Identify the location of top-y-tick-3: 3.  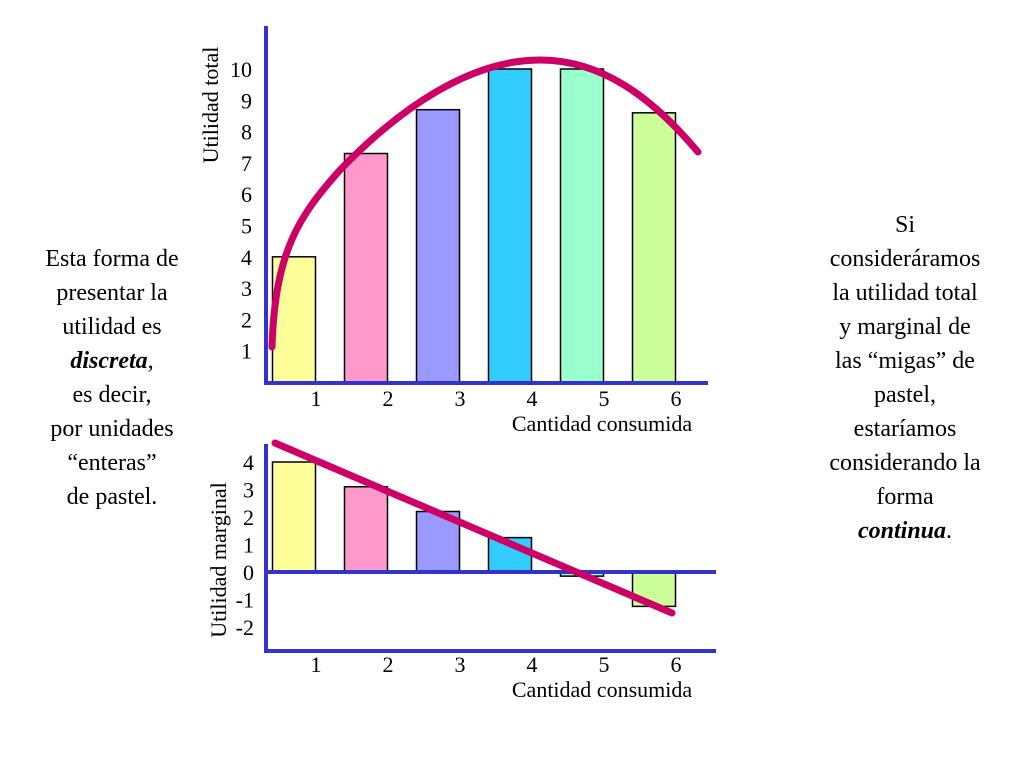
(246, 288).